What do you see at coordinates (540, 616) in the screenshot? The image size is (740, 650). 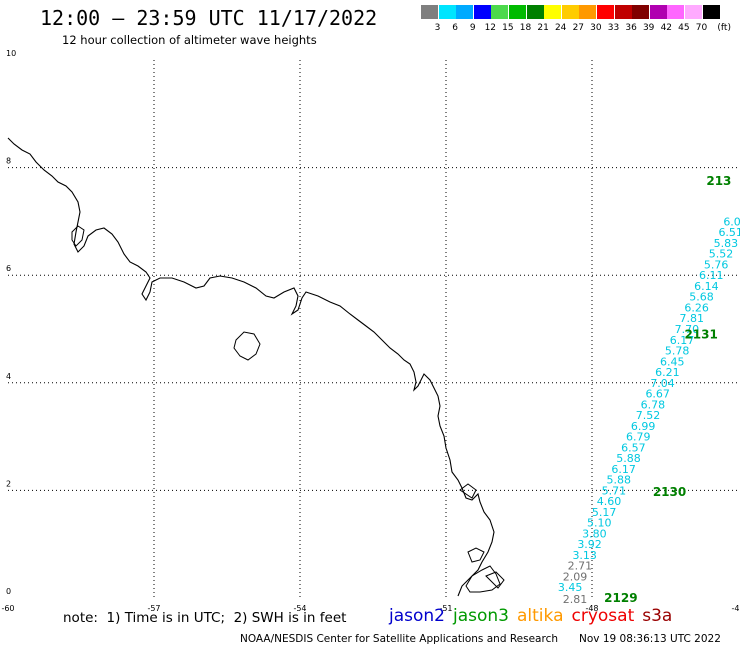 I see `satellite-altika: altika` at bounding box center [540, 616].